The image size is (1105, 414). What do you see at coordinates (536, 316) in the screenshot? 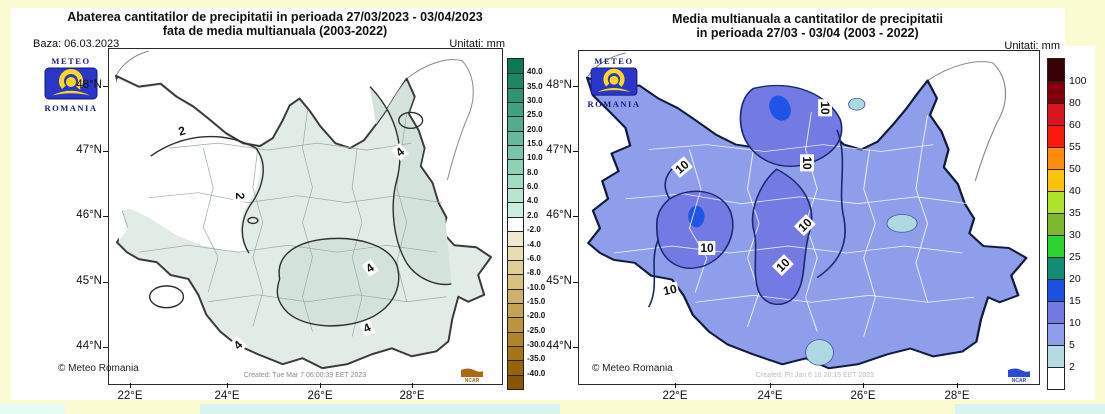
I see `colorbar-label: -20.0` at bounding box center [536, 316].